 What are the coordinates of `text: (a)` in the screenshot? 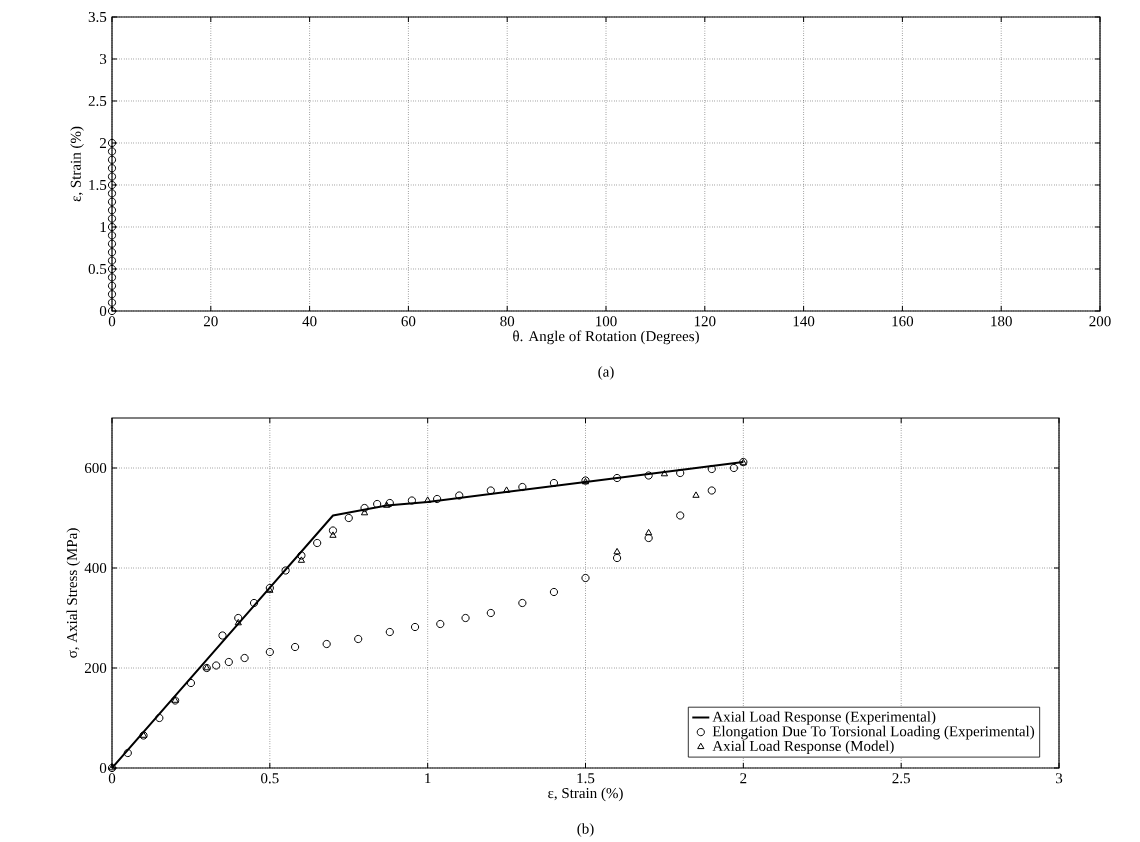 It's located at (606, 373).